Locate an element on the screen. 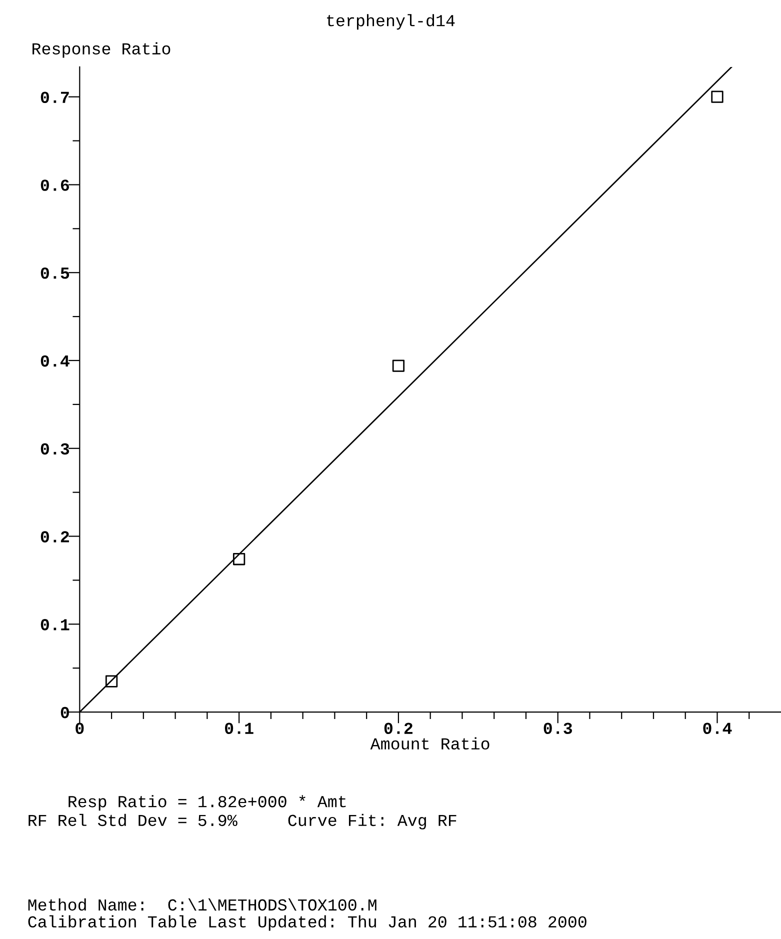 Image resolution: width=781 pixels, height=939 pixels. y-tick-label: 0.7 is located at coordinates (54, 98).